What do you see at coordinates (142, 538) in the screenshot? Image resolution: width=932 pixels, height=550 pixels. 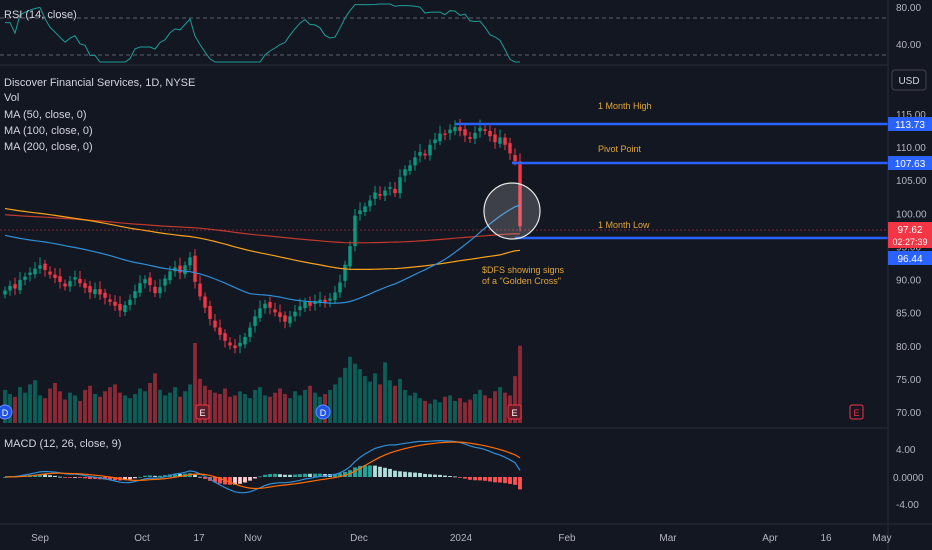 I see `time-tick-label: Oct` at bounding box center [142, 538].